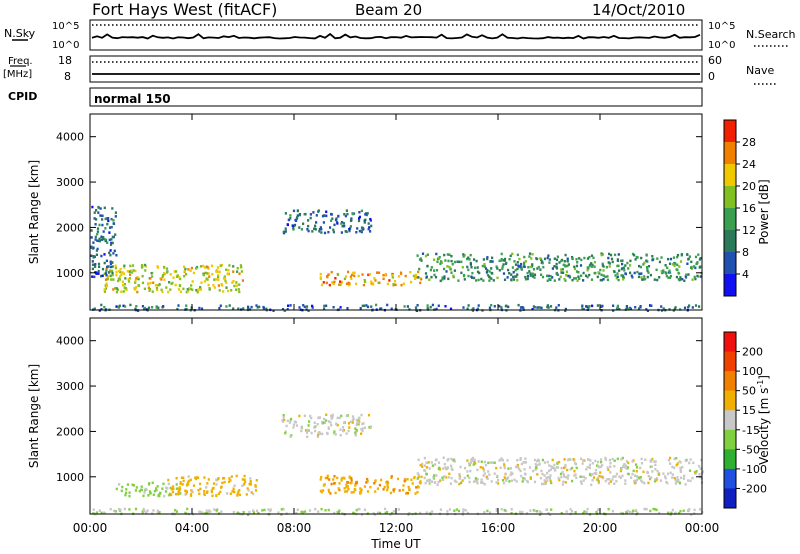 This screenshot has width=800, height=554. I want to click on velocity-colorbar-tick: 15, so click(749, 410).